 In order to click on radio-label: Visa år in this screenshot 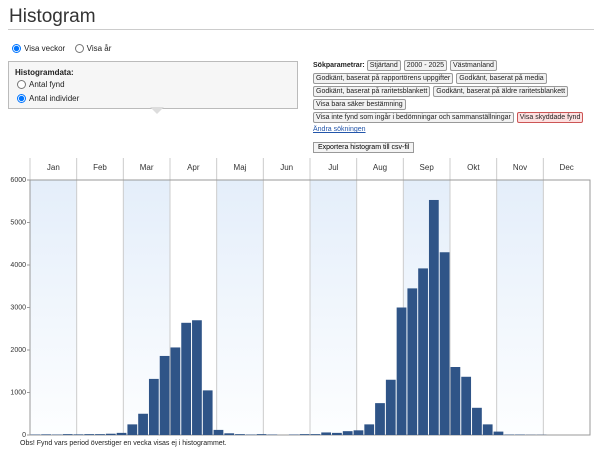, I will do `click(99, 48)`.